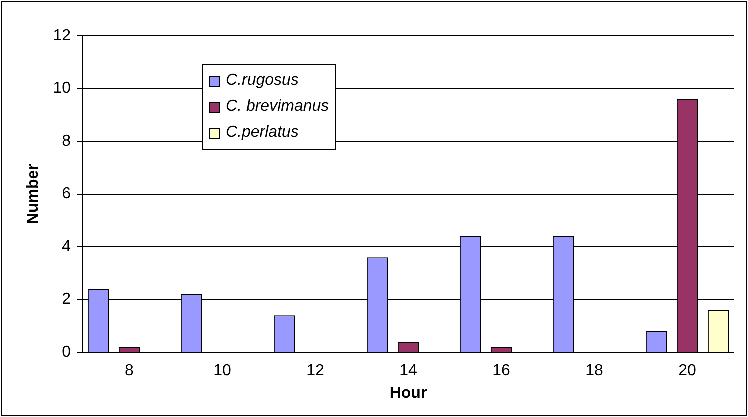 The height and width of the screenshot is (417, 748). What do you see at coordinates (501, 371) in the screenshot?
I see `x-tick-label: 16` at bounding box center [501, 371].